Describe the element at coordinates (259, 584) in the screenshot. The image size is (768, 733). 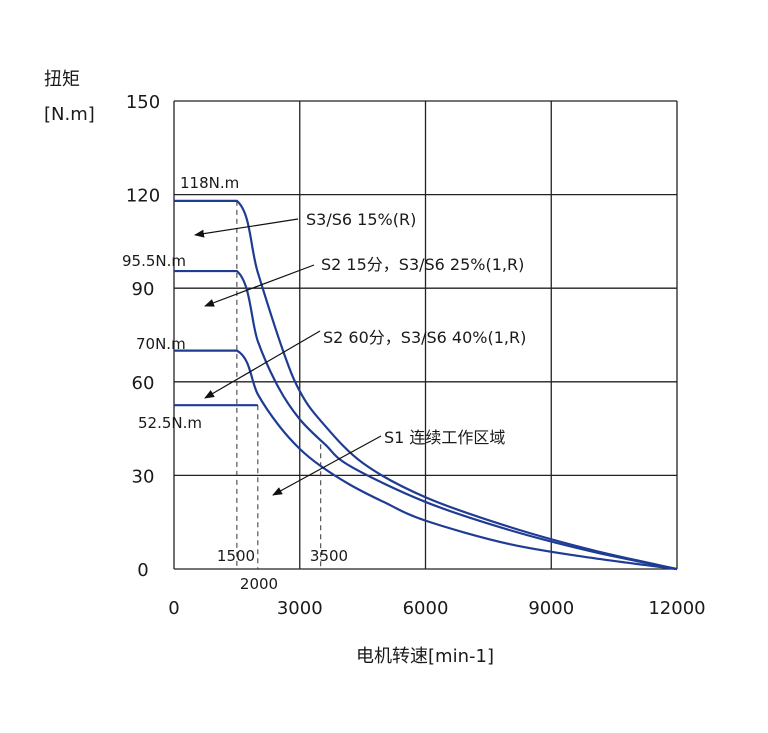
I see `dashed-marker-label-2000: 2000` at that location.